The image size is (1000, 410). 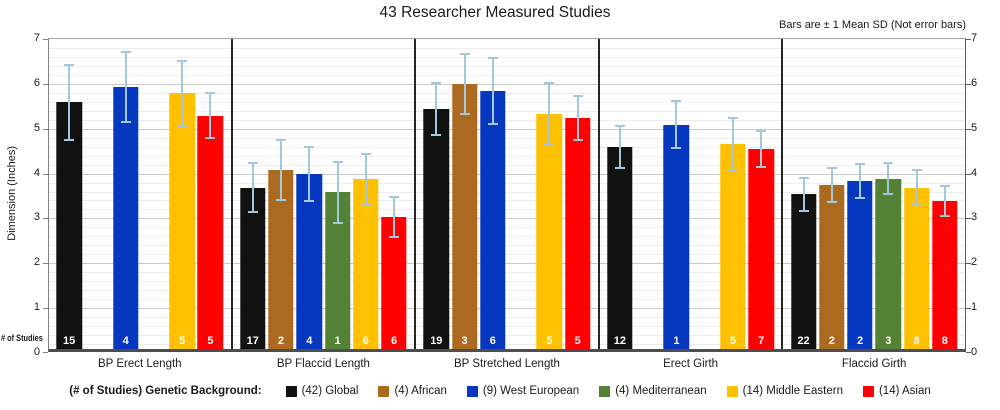 What do you see at coordinates (974, 172) in the screenshot?
I see `y-tick-label: 4` at bounding box center [974, 172].